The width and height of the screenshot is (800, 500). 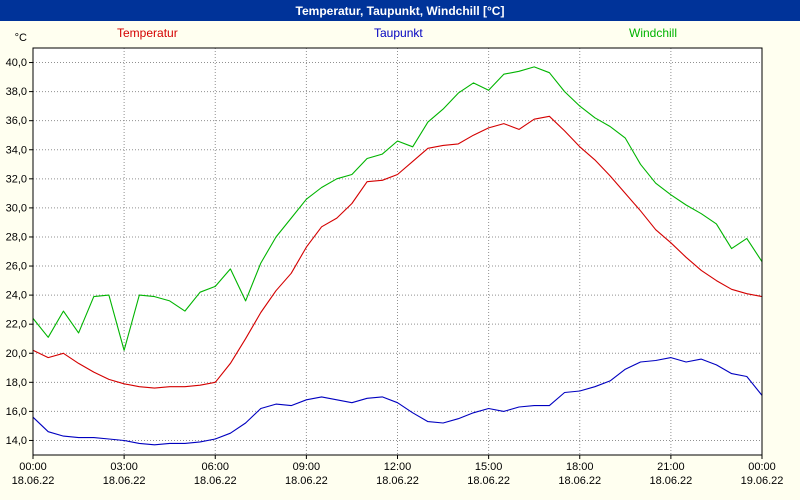 I want to click on x-tick-time-label: 15:00, so click(x=489, y=467).